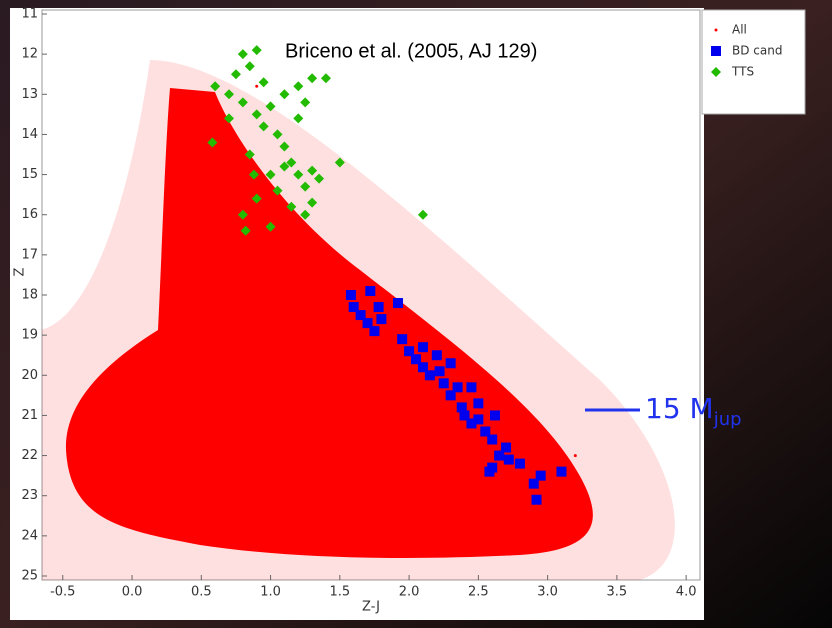  What do you see at coordinates (29, 455) in the screenshot?
I see `y-tick-label: 22` at bounding box center [29, 455].